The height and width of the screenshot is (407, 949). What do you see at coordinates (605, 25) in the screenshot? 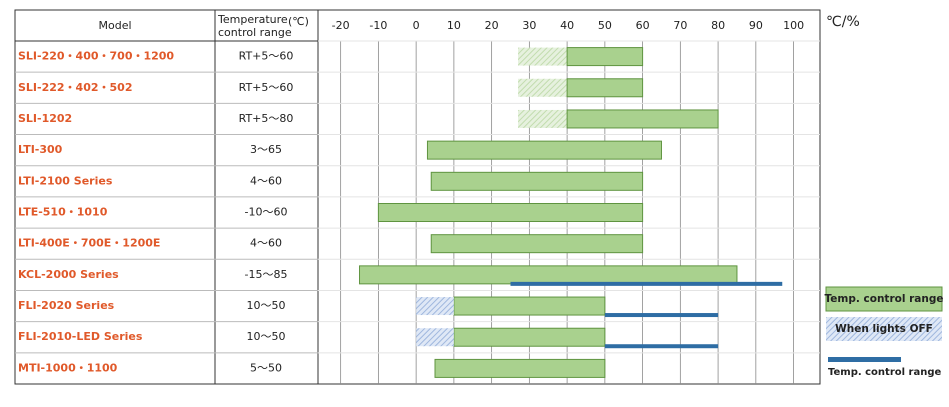
I see `x-tick-label: 50` at bounding box center [605, 25].